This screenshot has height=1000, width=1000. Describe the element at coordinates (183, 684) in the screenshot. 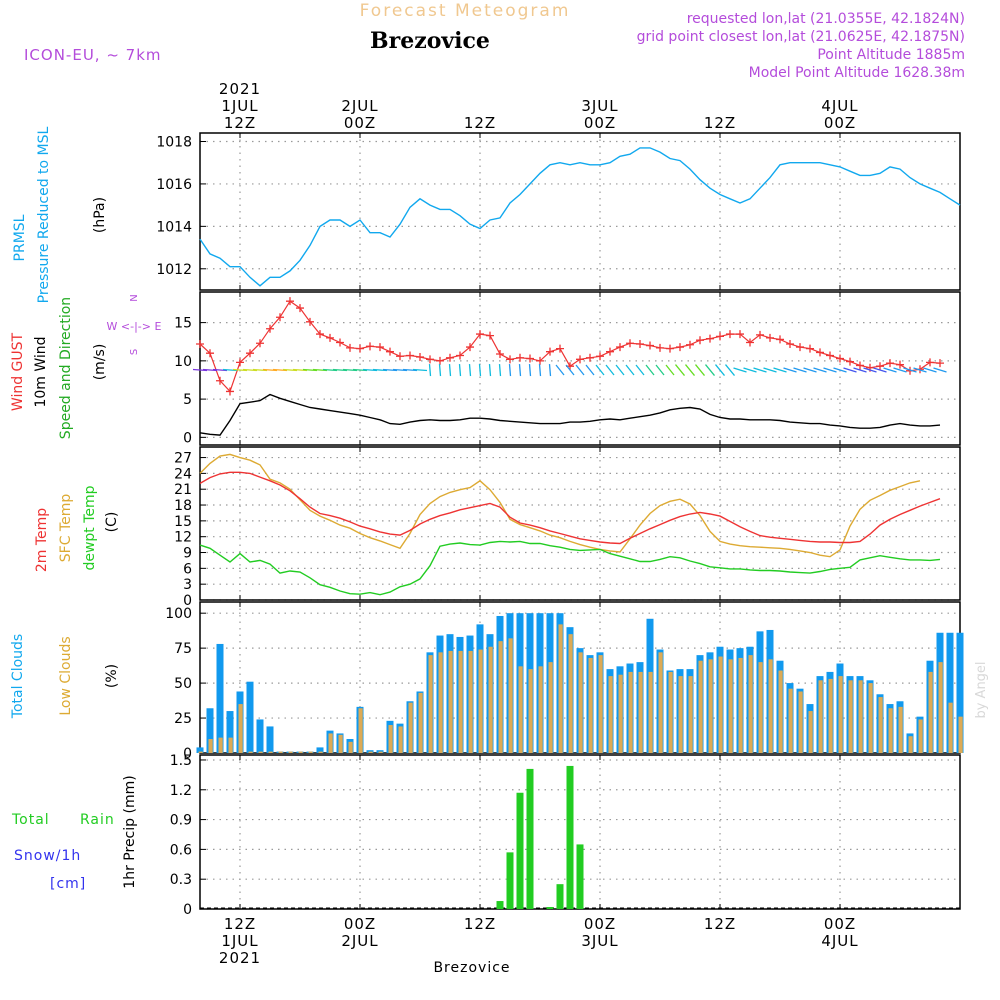

I see `y-tick-label: 50` at that location.